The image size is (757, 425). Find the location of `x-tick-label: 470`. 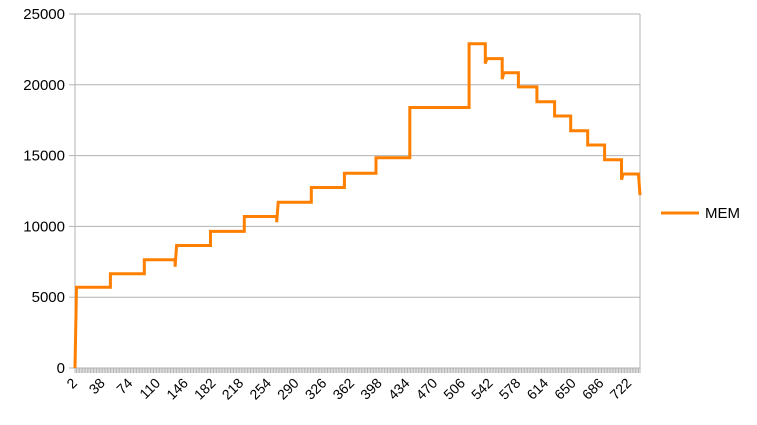

x-tick-label: 470 is located at coordinates (427, 389).